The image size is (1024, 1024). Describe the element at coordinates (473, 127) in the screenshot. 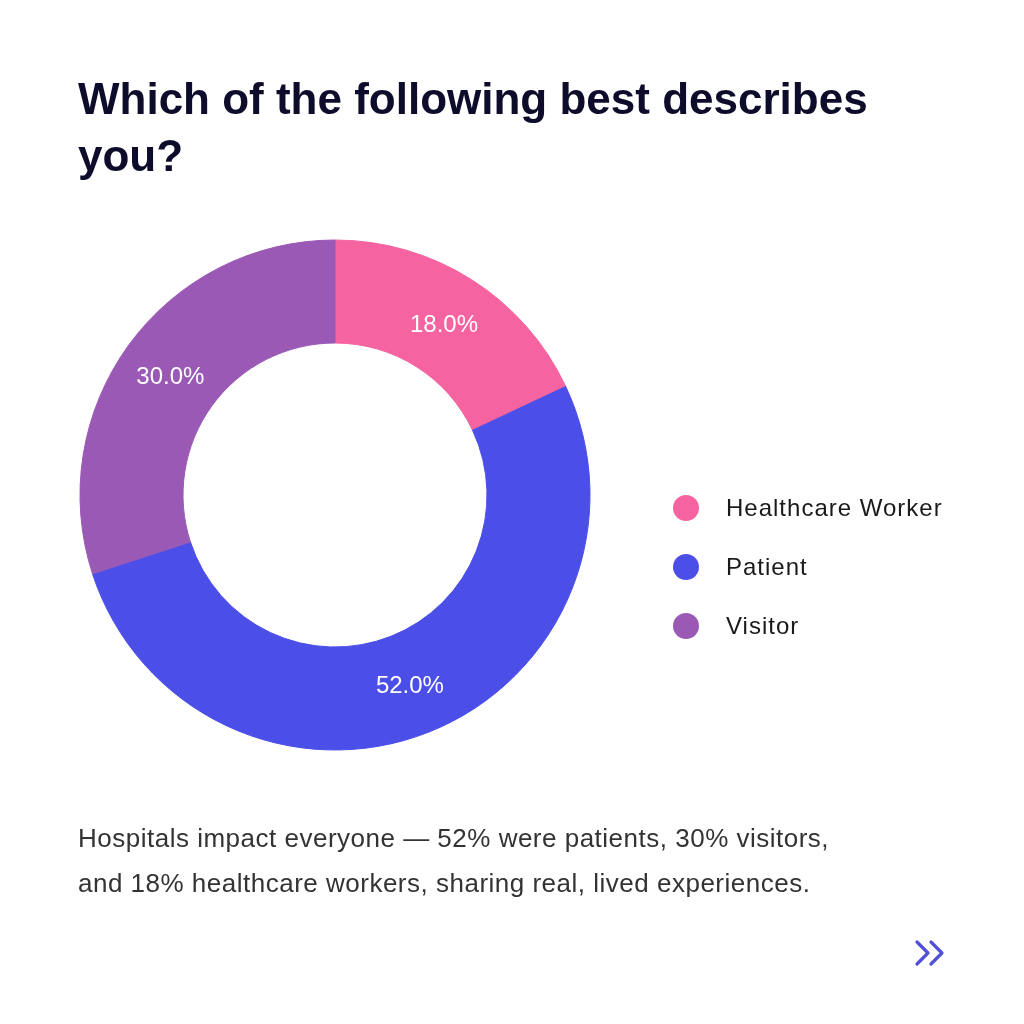

I see `chart-title: Which of the following best describes you?` at that location.